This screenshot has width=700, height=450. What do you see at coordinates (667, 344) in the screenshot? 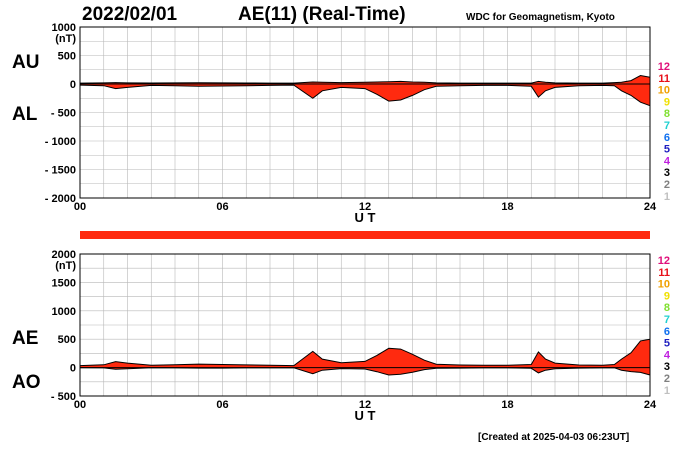
I see `bottom-legend-level: 5` at bounding box center [667, 344].